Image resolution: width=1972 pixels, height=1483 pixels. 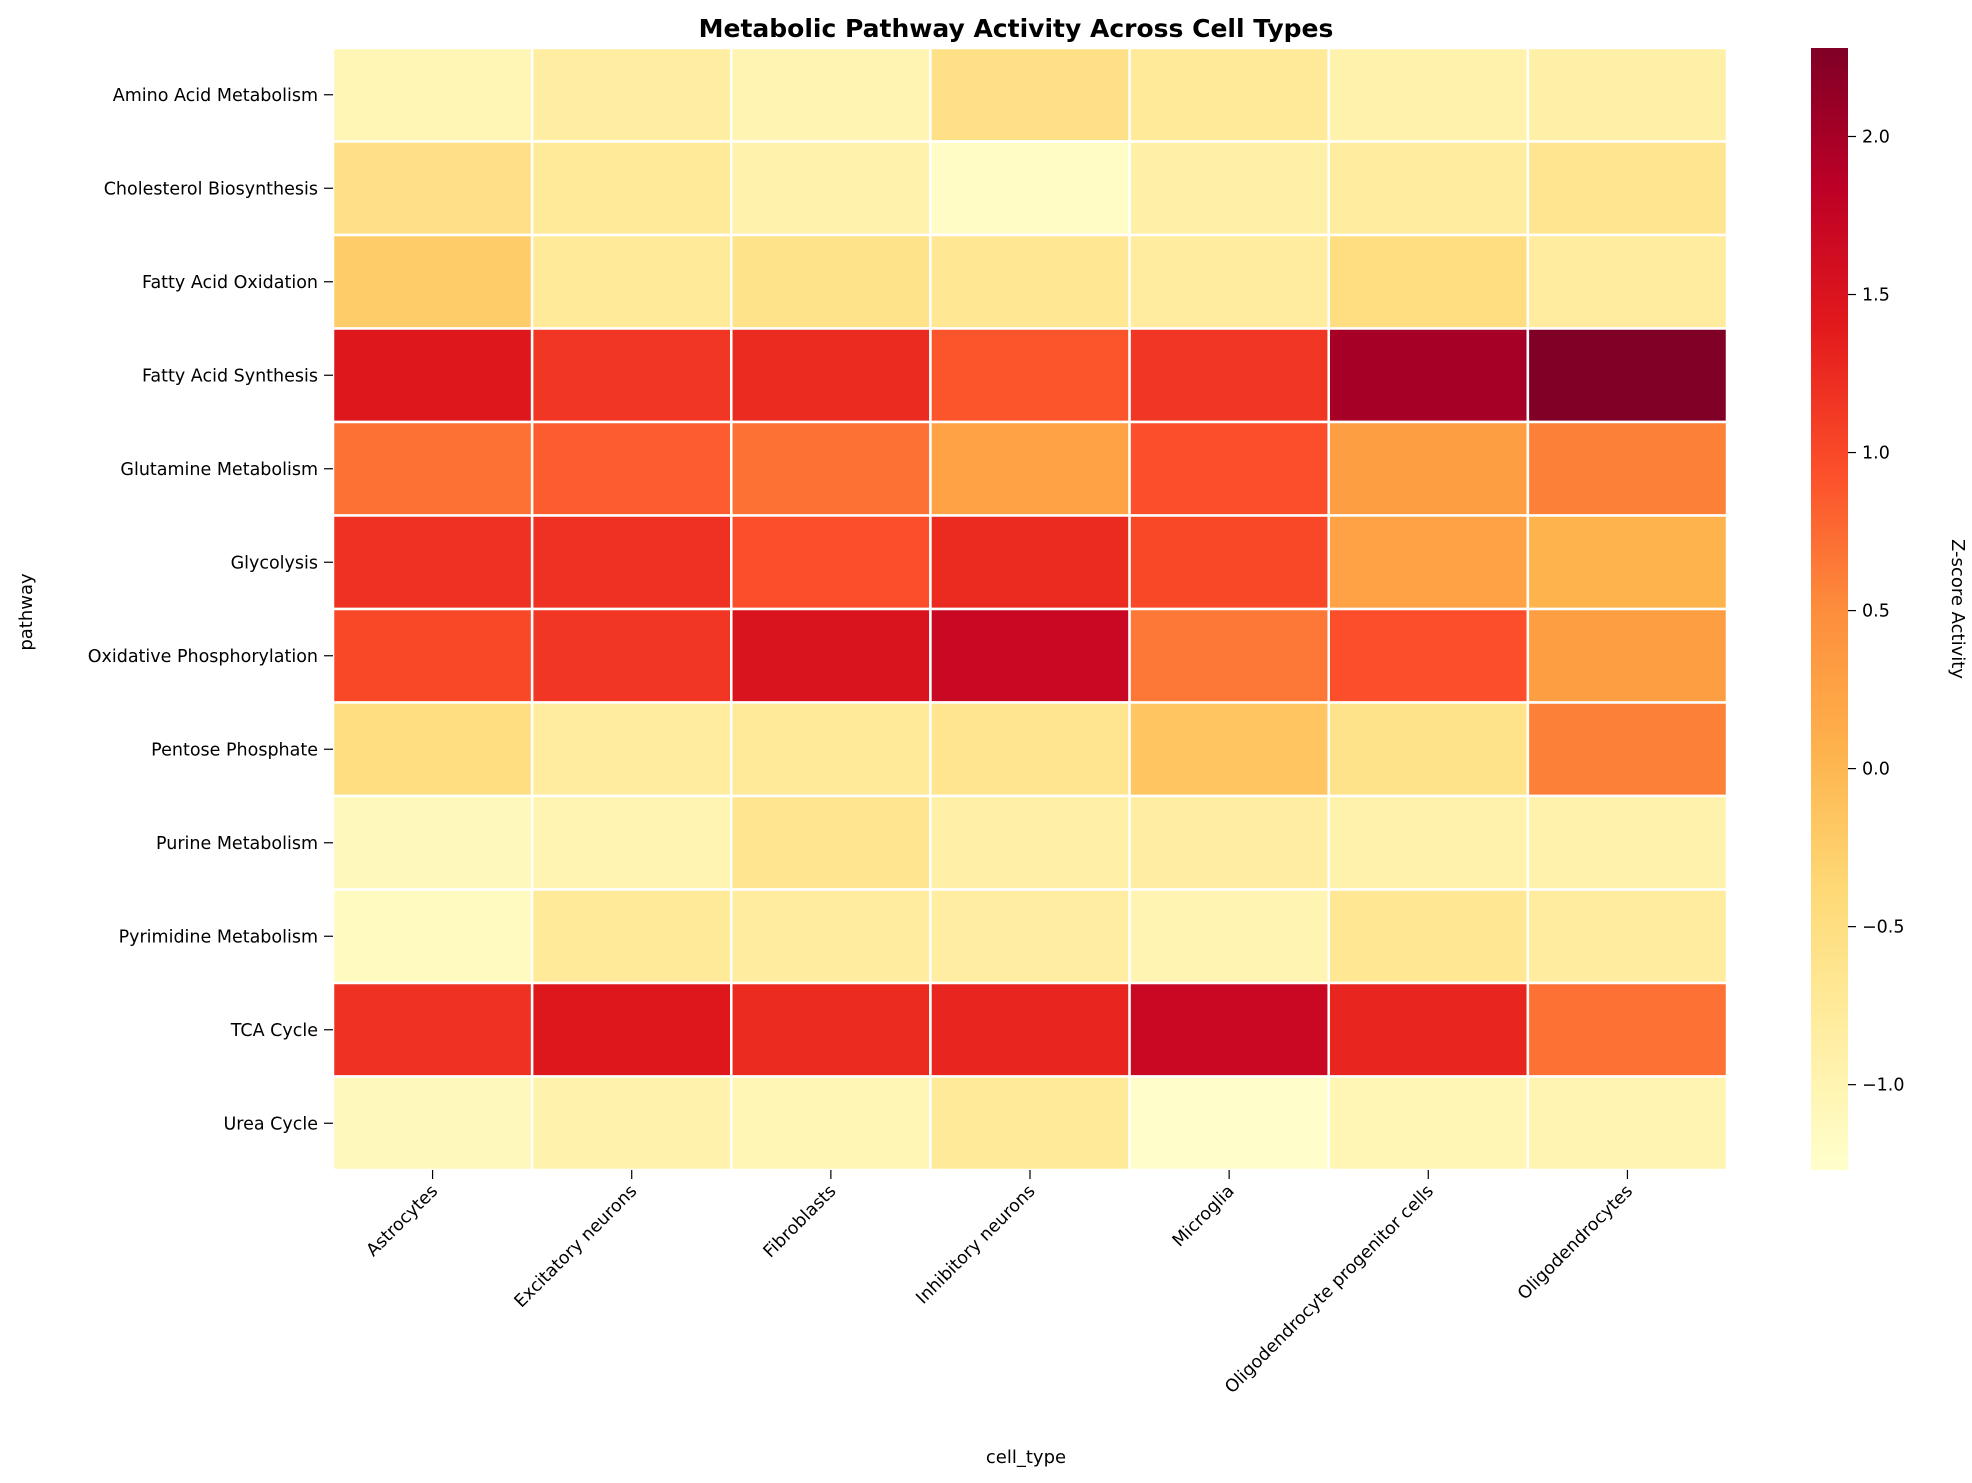 I want to click on x-tick-label: Oligodendrocytes, so click(x=1575, y=1242).